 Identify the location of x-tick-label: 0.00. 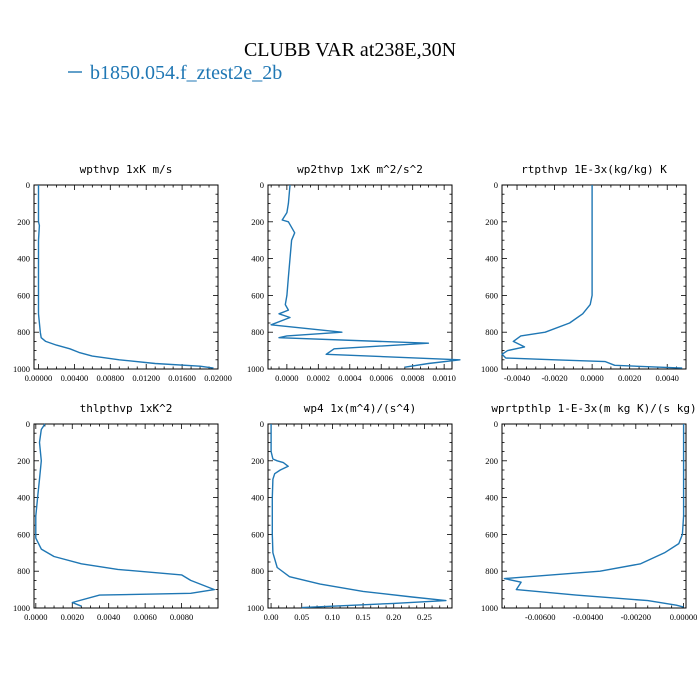
(271, 617).